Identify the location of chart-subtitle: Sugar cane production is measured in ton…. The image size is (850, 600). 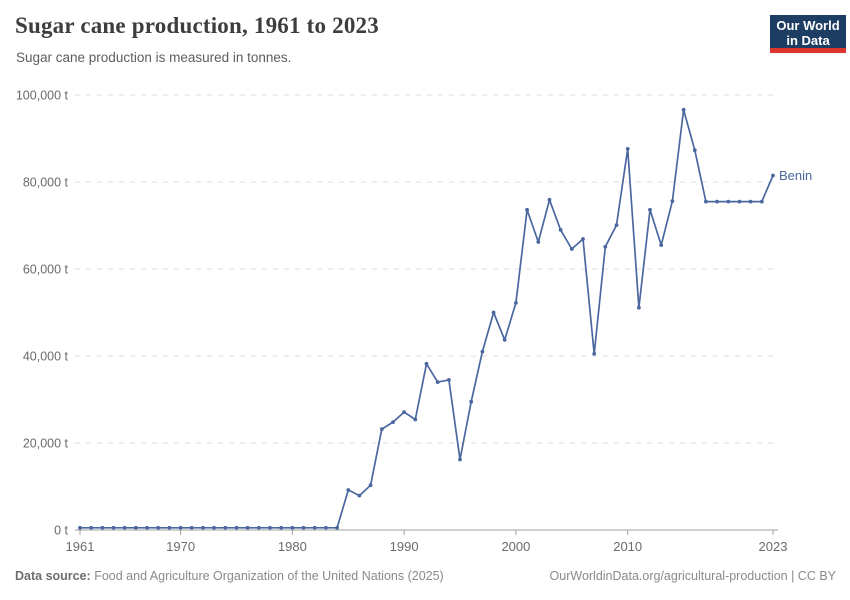
(154, 57).